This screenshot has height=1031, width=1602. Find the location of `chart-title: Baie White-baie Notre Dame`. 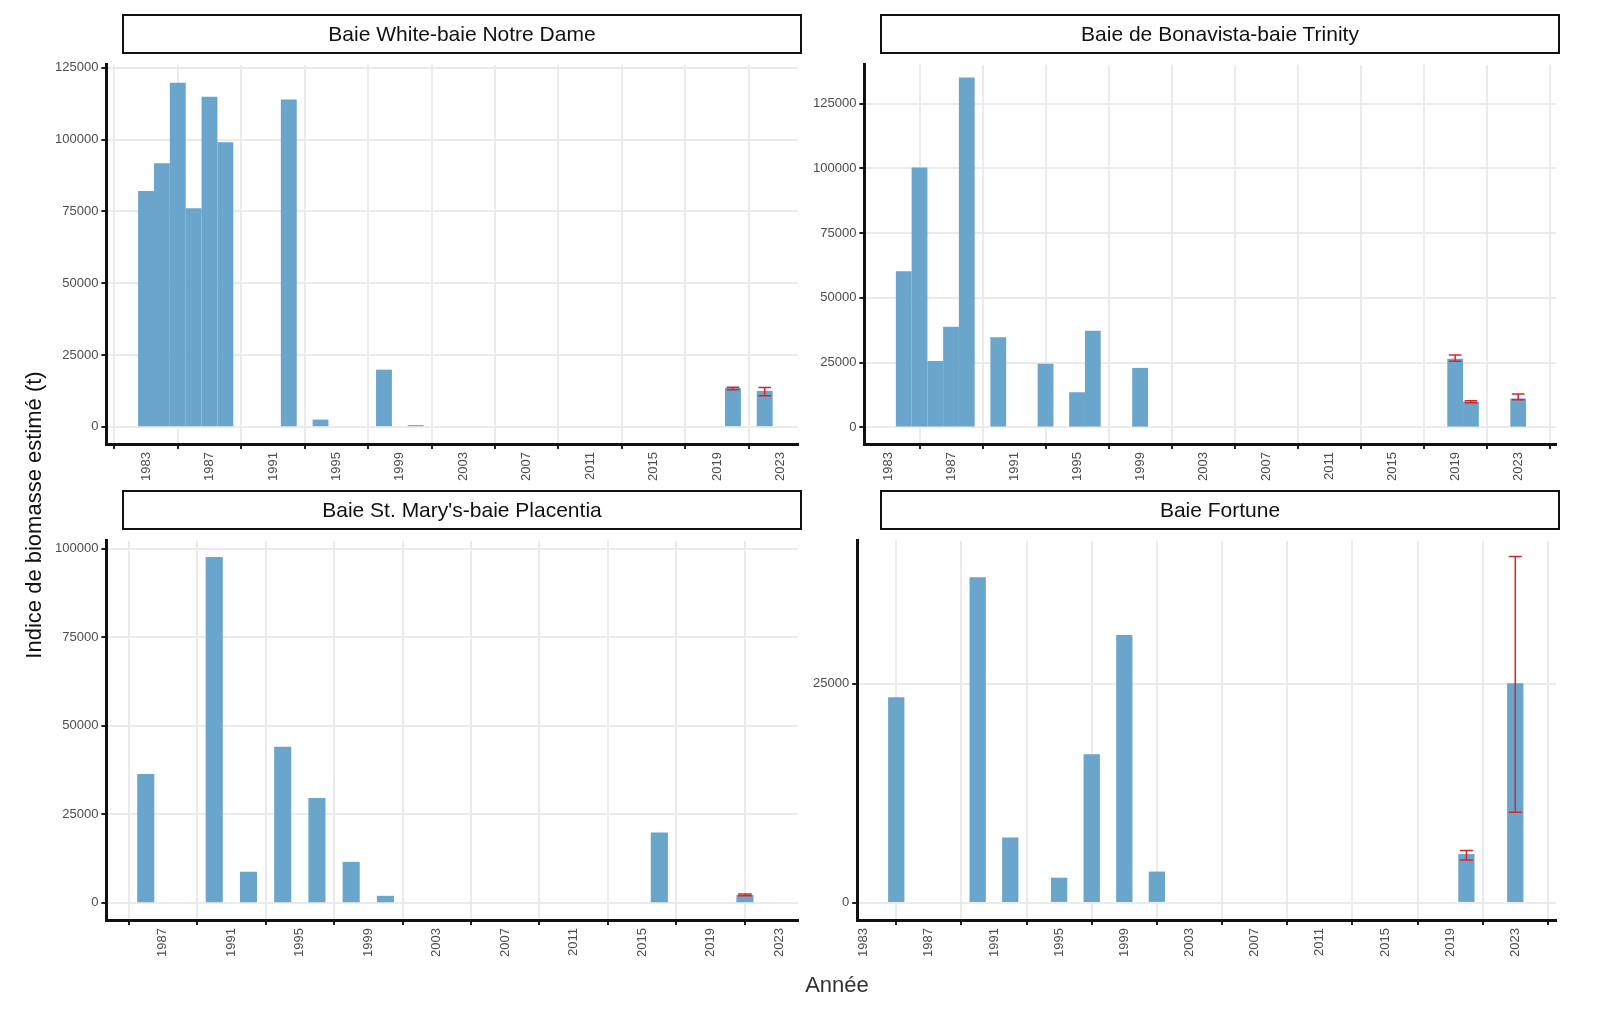

chart-title: Baie White-baie Notre Dame is located at coordinates (462, 34).